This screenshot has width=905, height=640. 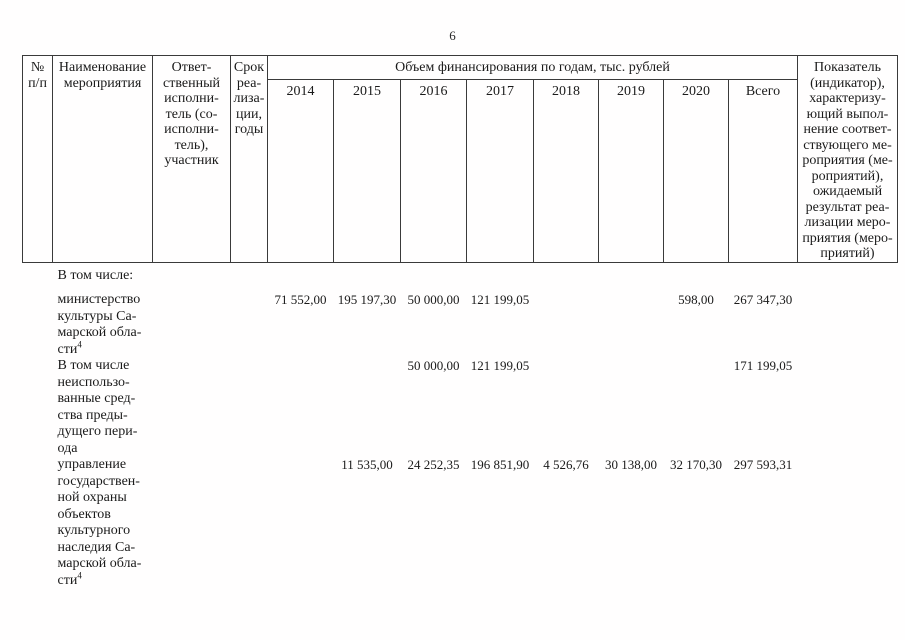 I want to click on table-row-intro: В том числе:, so click(x=460, y=277).